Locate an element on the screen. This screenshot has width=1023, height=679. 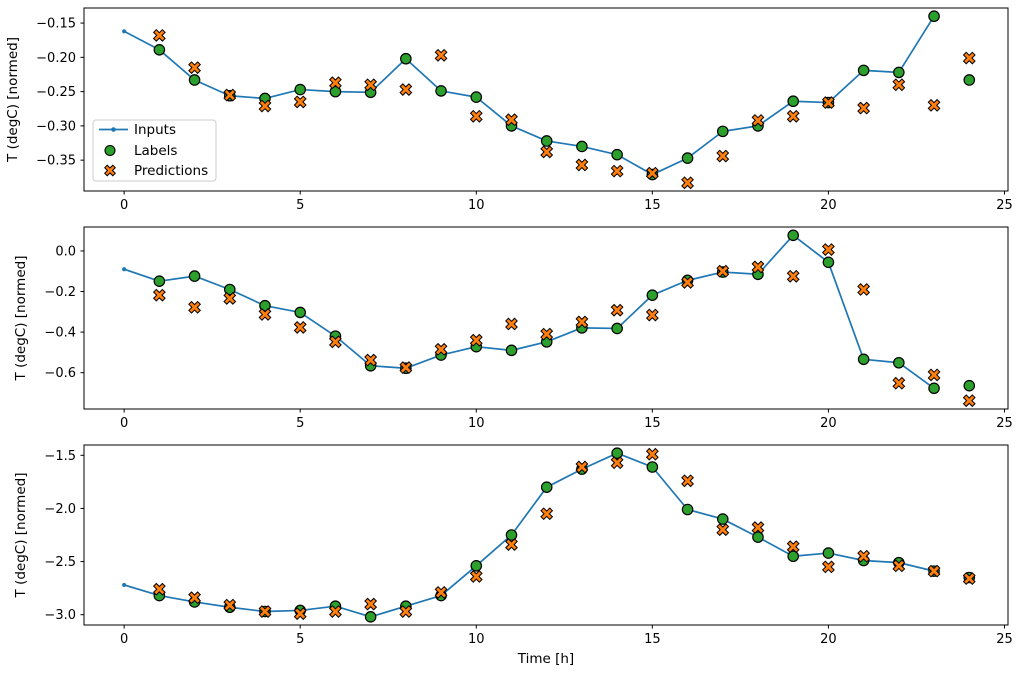
legend-label: Inputs is located at coordinates (155, 130).